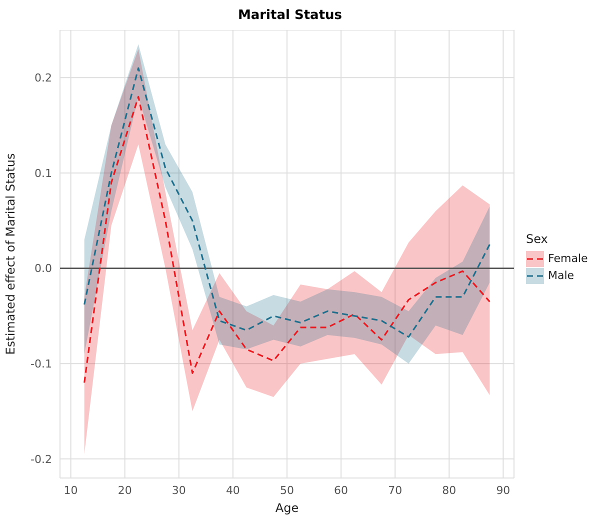 This screenshot has width=595, height=518. I want to click on x-tick-label: 70, so click(395, 490).